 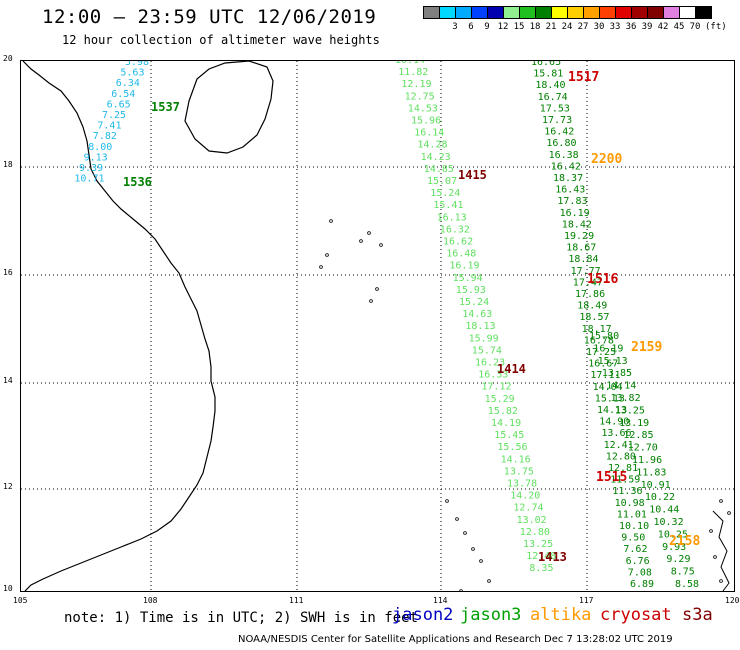 What do you see at coordinates (638, 435) in the screenshot?
I see `wave-height-value: 12.85` at bounding box center [638, 435].